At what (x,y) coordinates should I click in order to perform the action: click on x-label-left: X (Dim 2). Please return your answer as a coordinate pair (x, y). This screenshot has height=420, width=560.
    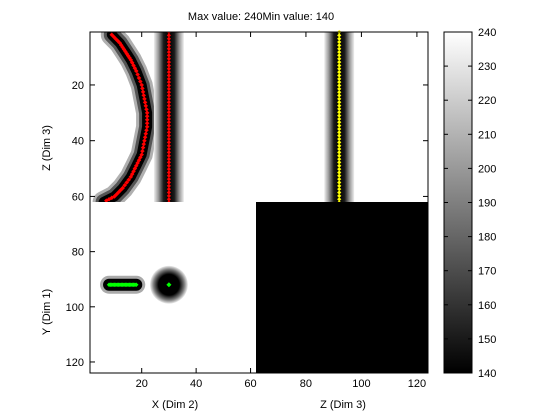
    Looking at the image, I should click on (175, 405).